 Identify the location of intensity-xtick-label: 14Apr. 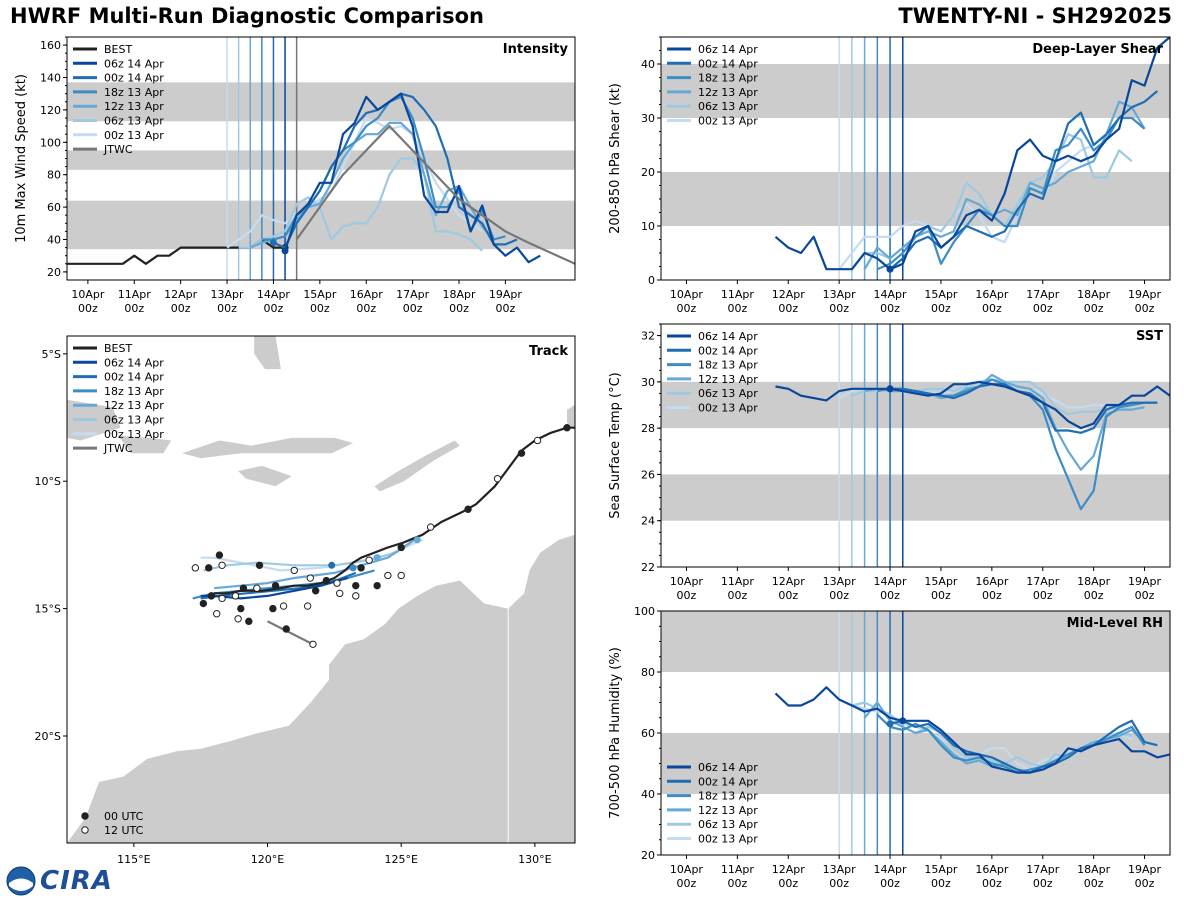
(274, 294).